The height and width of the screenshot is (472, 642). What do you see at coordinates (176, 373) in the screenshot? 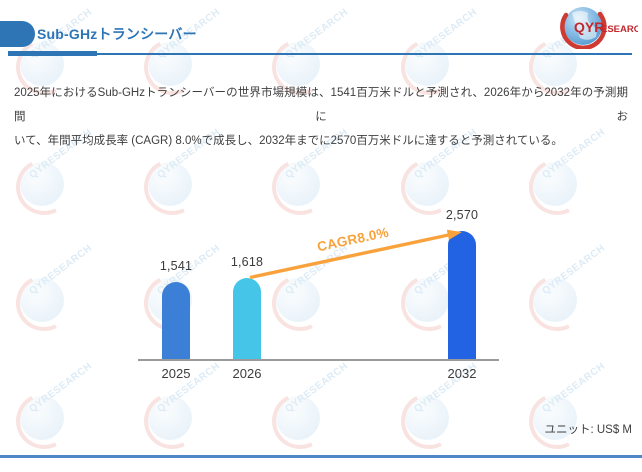
I see `category-label-2025: 2025` at bounding box center [176, 373].